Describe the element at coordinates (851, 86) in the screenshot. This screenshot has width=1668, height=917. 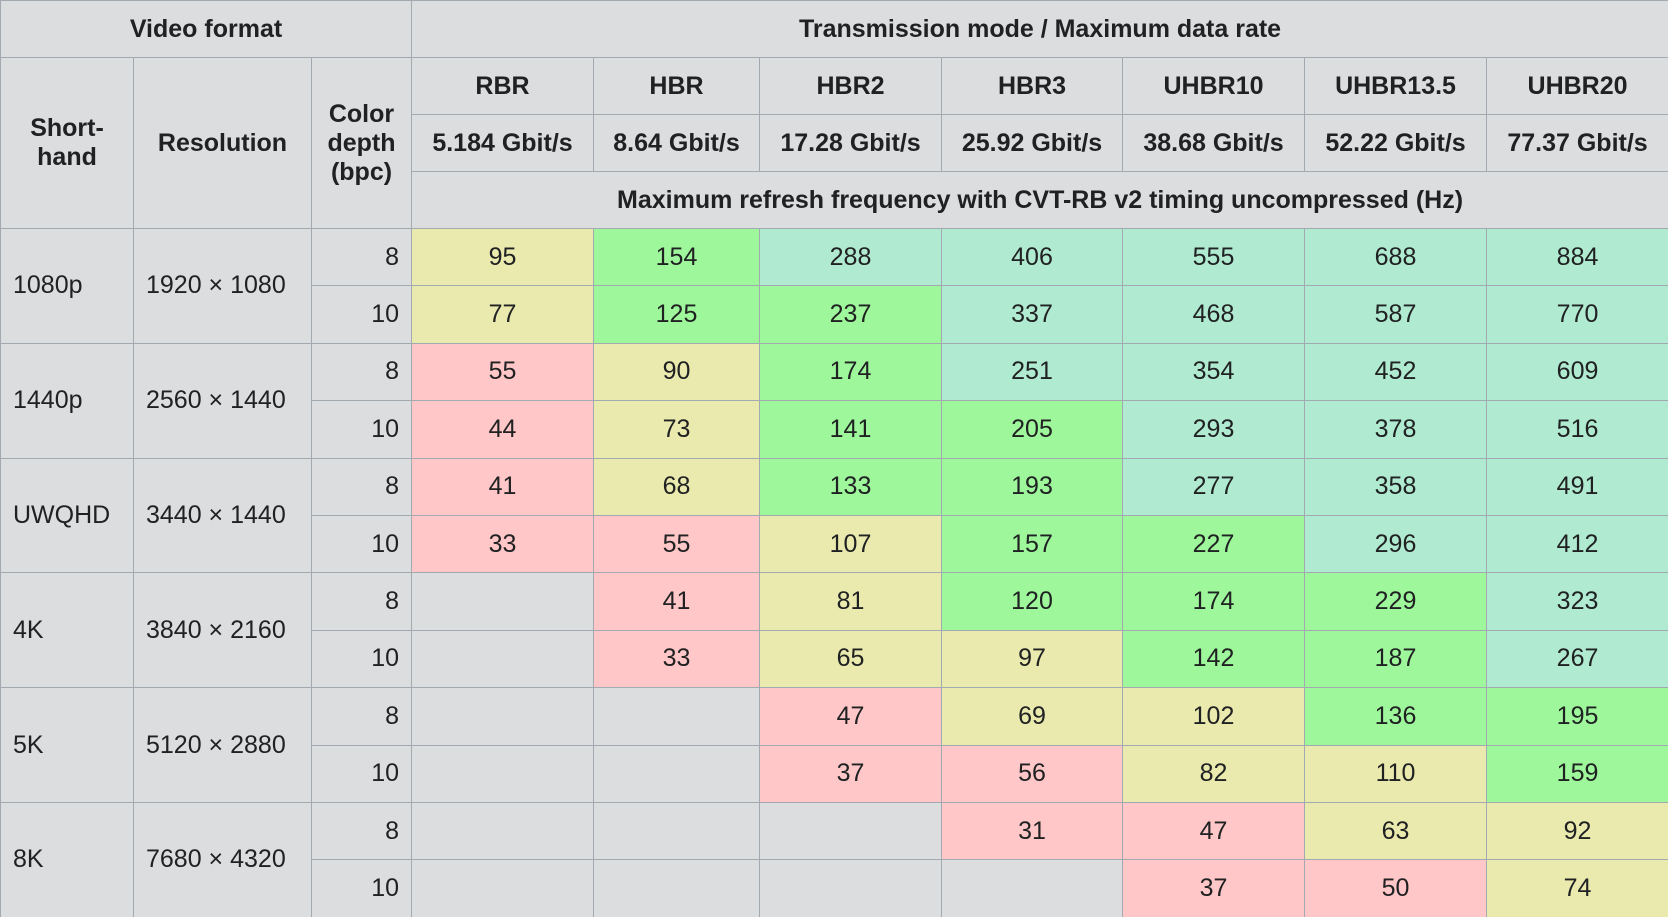
I see `mode-name: HBR2` at that location.